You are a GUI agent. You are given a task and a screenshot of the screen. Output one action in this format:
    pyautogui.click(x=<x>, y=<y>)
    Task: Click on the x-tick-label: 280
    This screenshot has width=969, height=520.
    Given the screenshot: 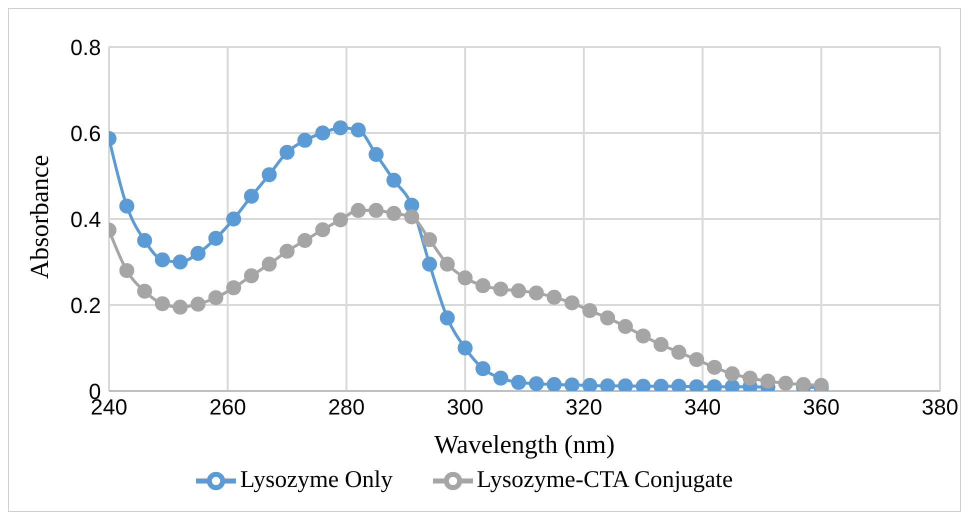 What is the action you would take?
    pyautogui.click(x=346, y=407)
    